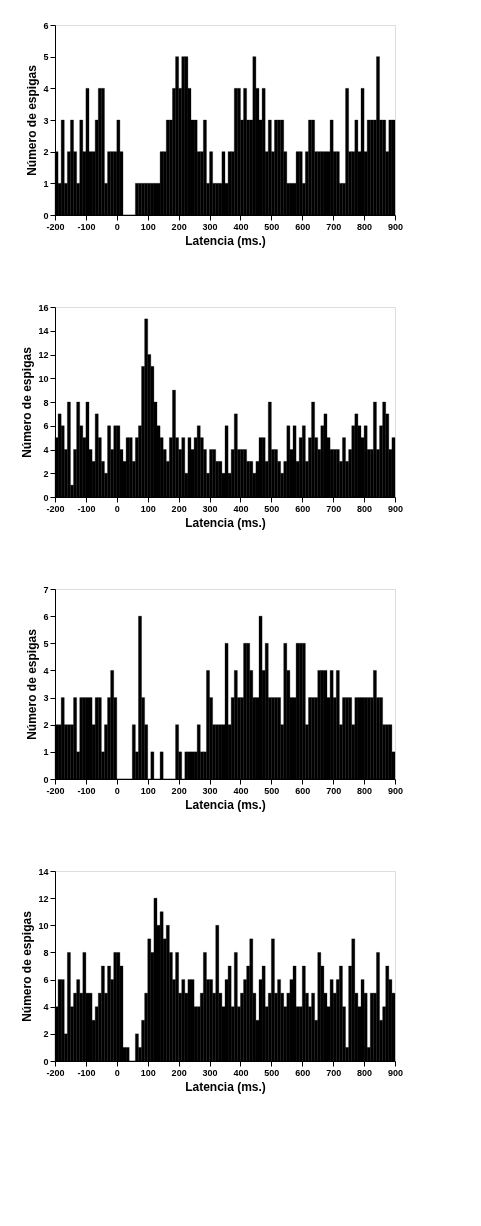  Describe the element at coordinates (43, 307) in the screenshot. I see `y-tick-label: 16` at that location.